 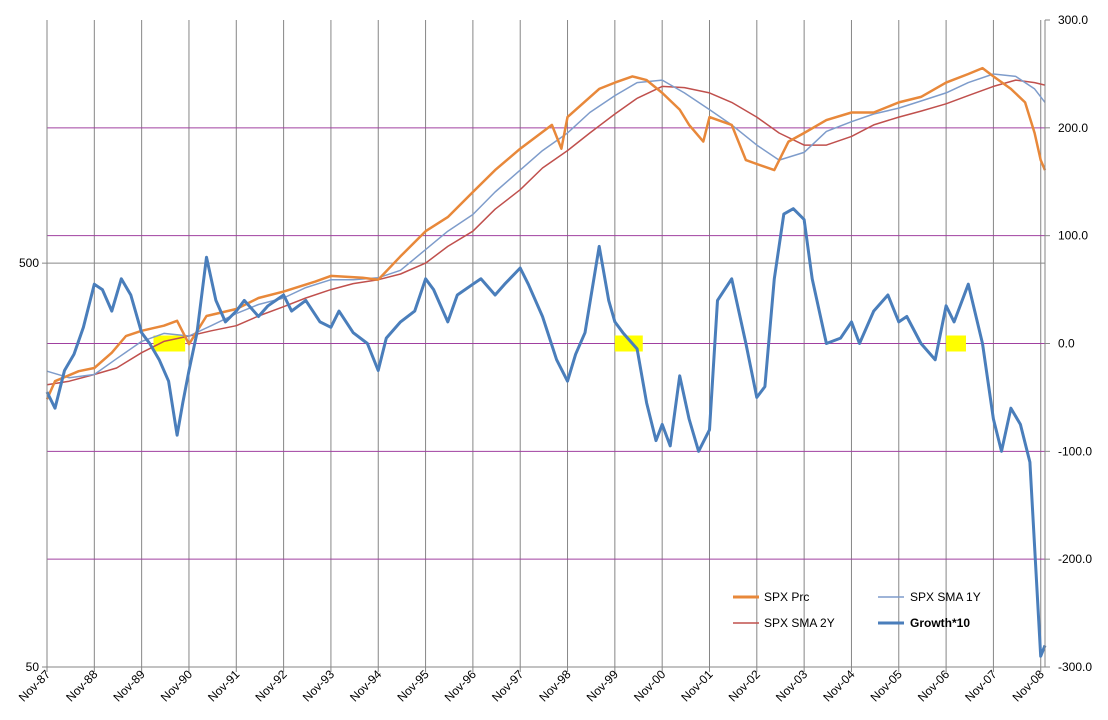 What do you see at coordinates (1073, 128) in the screenshot?
I see `right-tick-label: 200.0` at bounding box center [1073, 128].